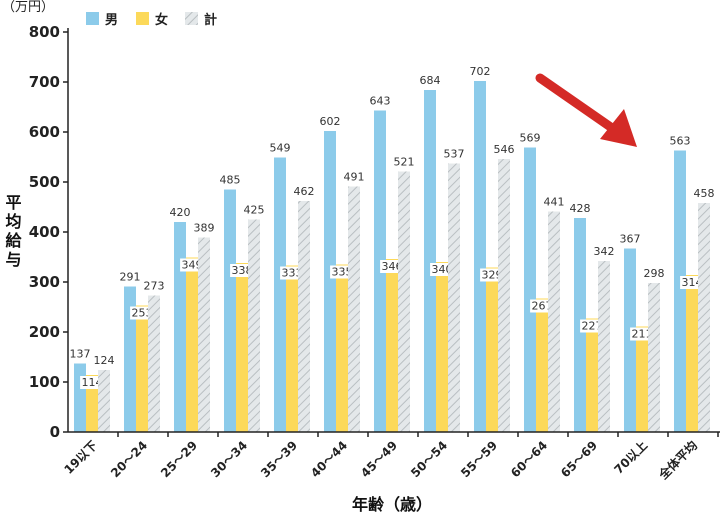  Describe the element at coordinates (44, 82) in the screenshot. I see `y-tick-label: 700` at that location.